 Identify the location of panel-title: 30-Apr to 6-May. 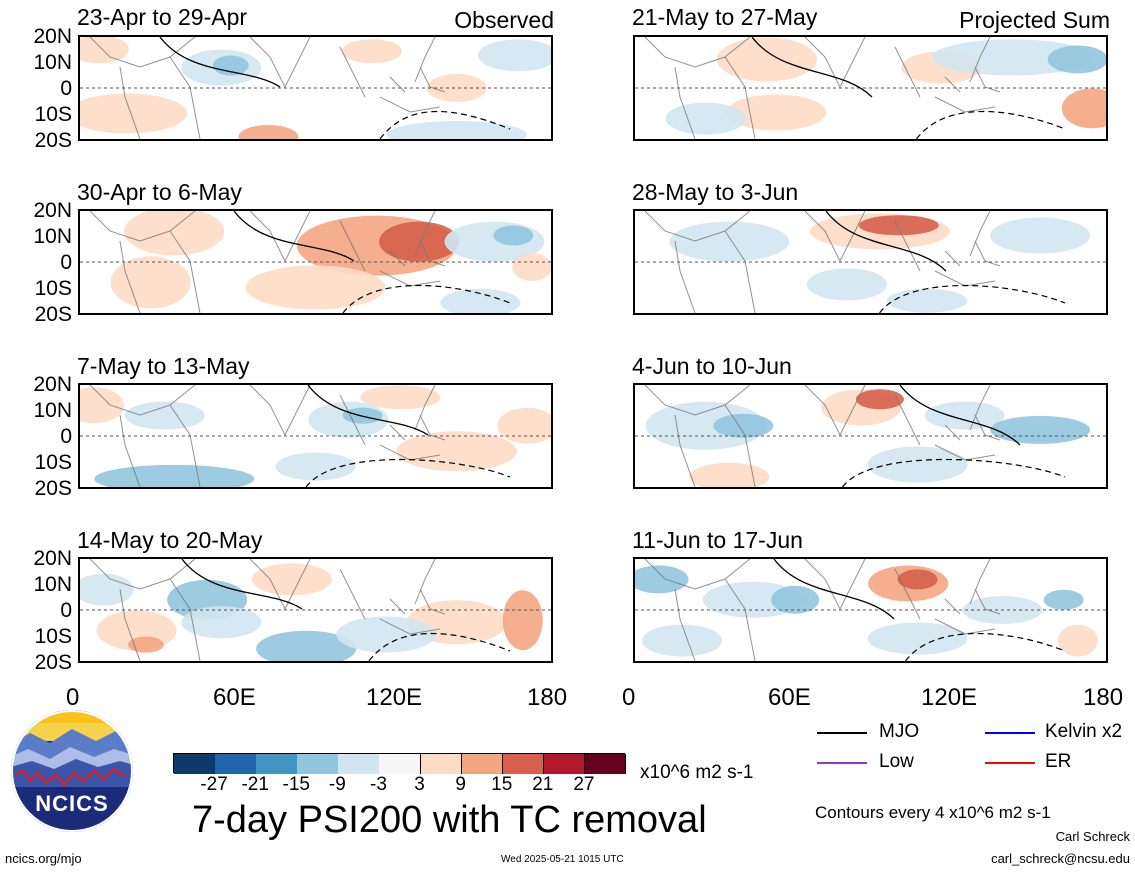
(159, 192).